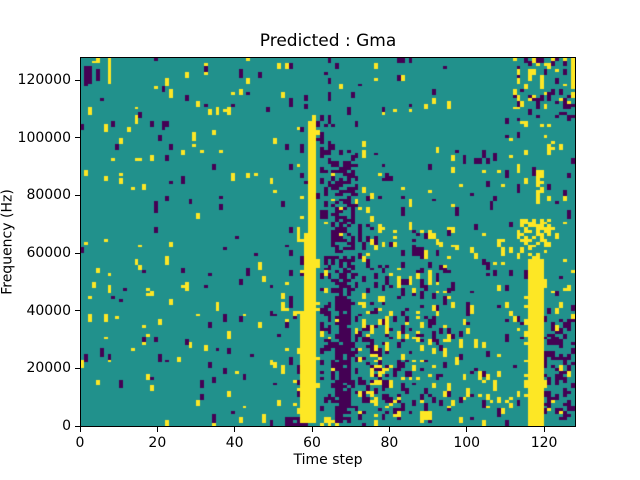  What do you see at coordinates (544, 443) in the screenshot?
I see `x-tick-label: 120` at bounding box center [544, 443].